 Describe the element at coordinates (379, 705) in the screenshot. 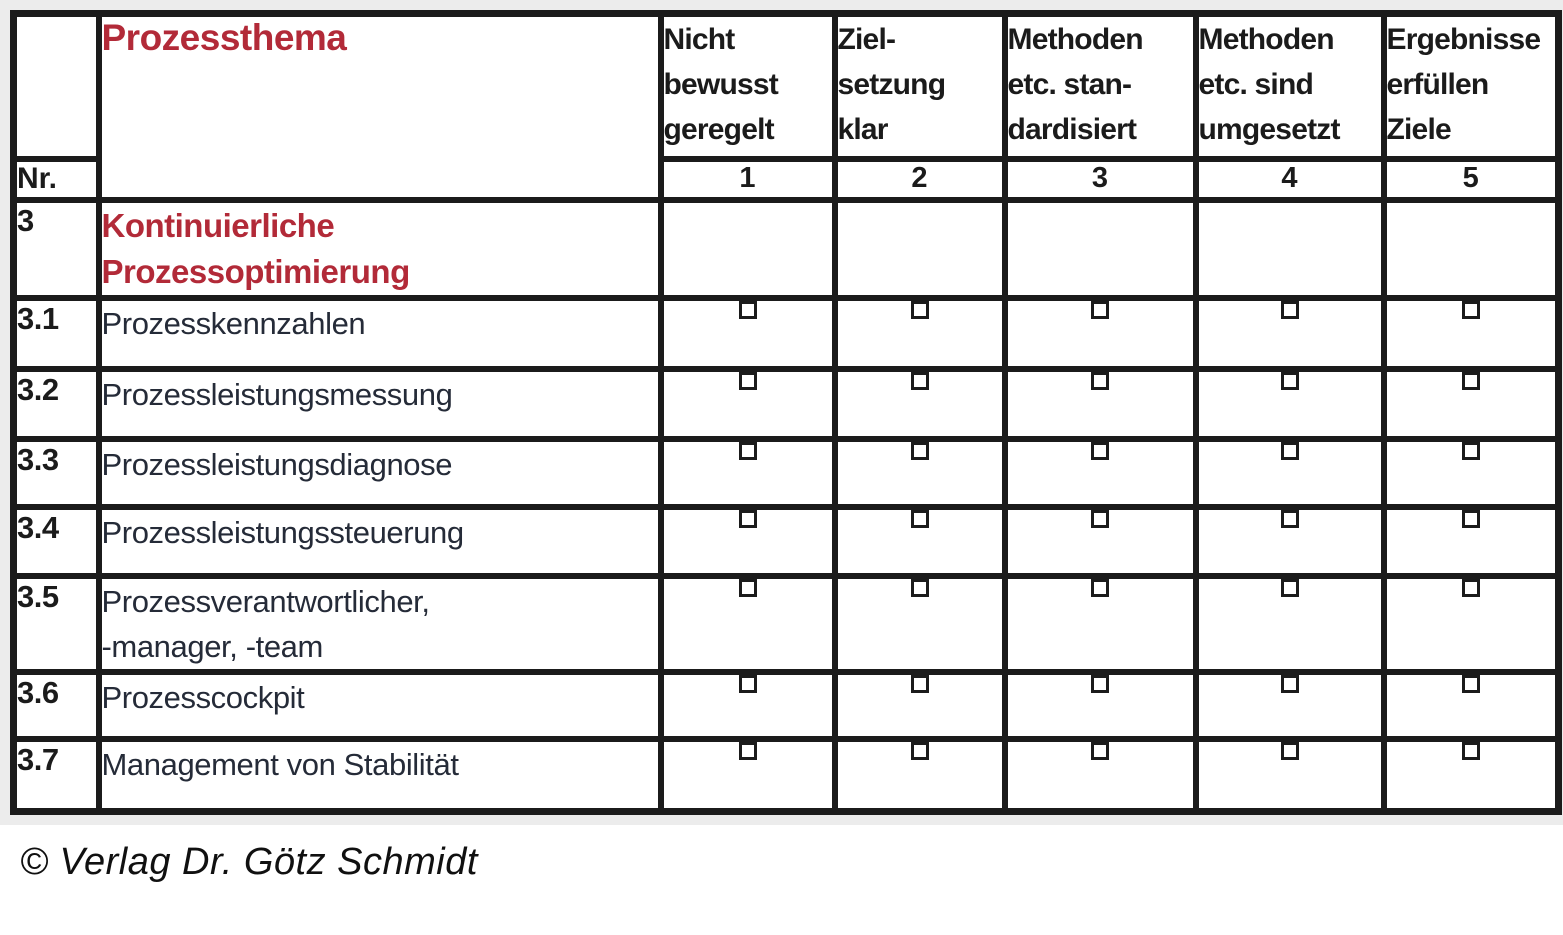

I see `row-label: Prozesscockpit` at that location.